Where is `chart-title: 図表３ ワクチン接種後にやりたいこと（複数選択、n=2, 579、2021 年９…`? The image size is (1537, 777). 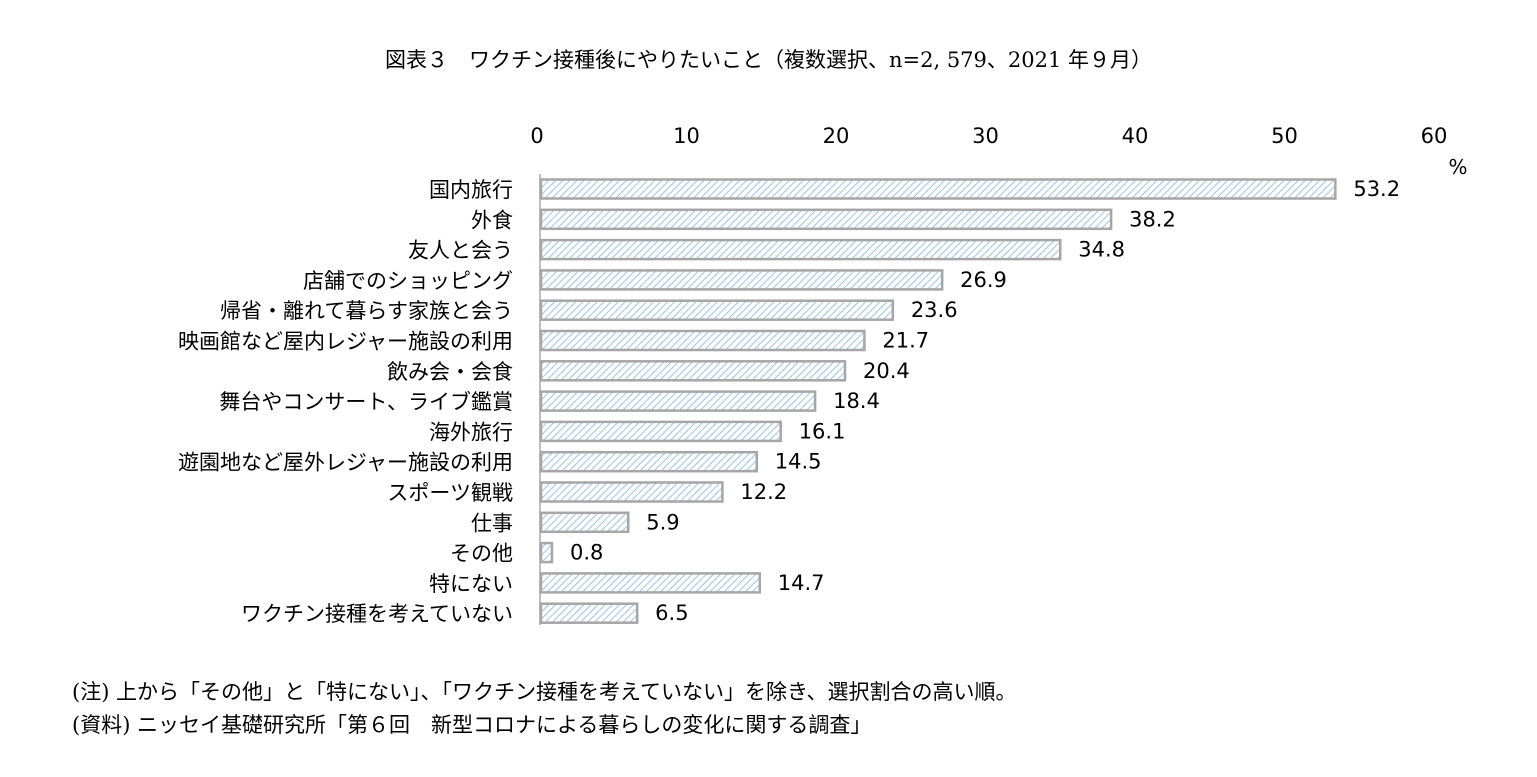
chart-title: 図表３ ワクチン接種後にやりたいこと（複数選択、n=2, 579、2021 年９… is located at coordinates (768, 60).